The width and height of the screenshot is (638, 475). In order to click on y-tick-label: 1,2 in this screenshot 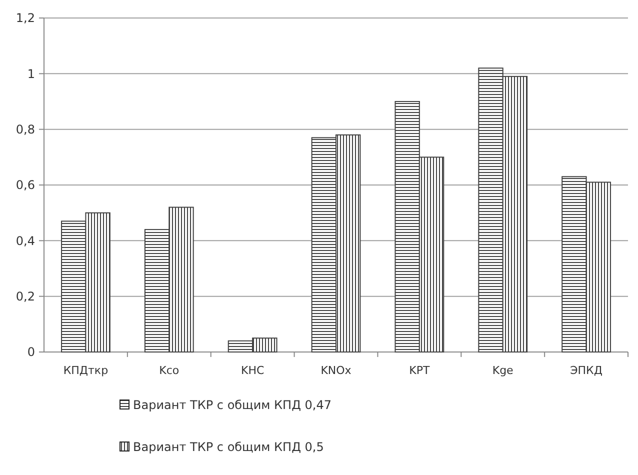, I will do `click(25, 18)`.